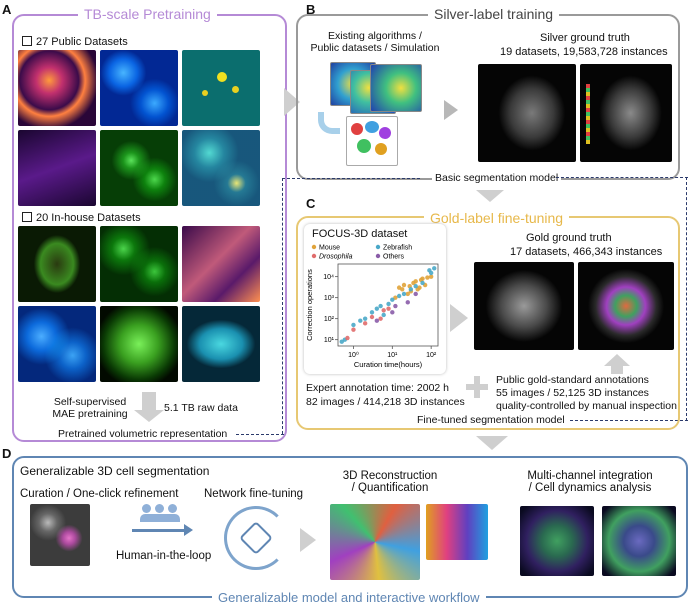 The height and width of the screenshot is (612, 693). What do you see at coordinates (491, 420) in the screenshot?
I see `finetuned-model-label: Fine-tuned segmentation model` at bounding box center [491, 420].